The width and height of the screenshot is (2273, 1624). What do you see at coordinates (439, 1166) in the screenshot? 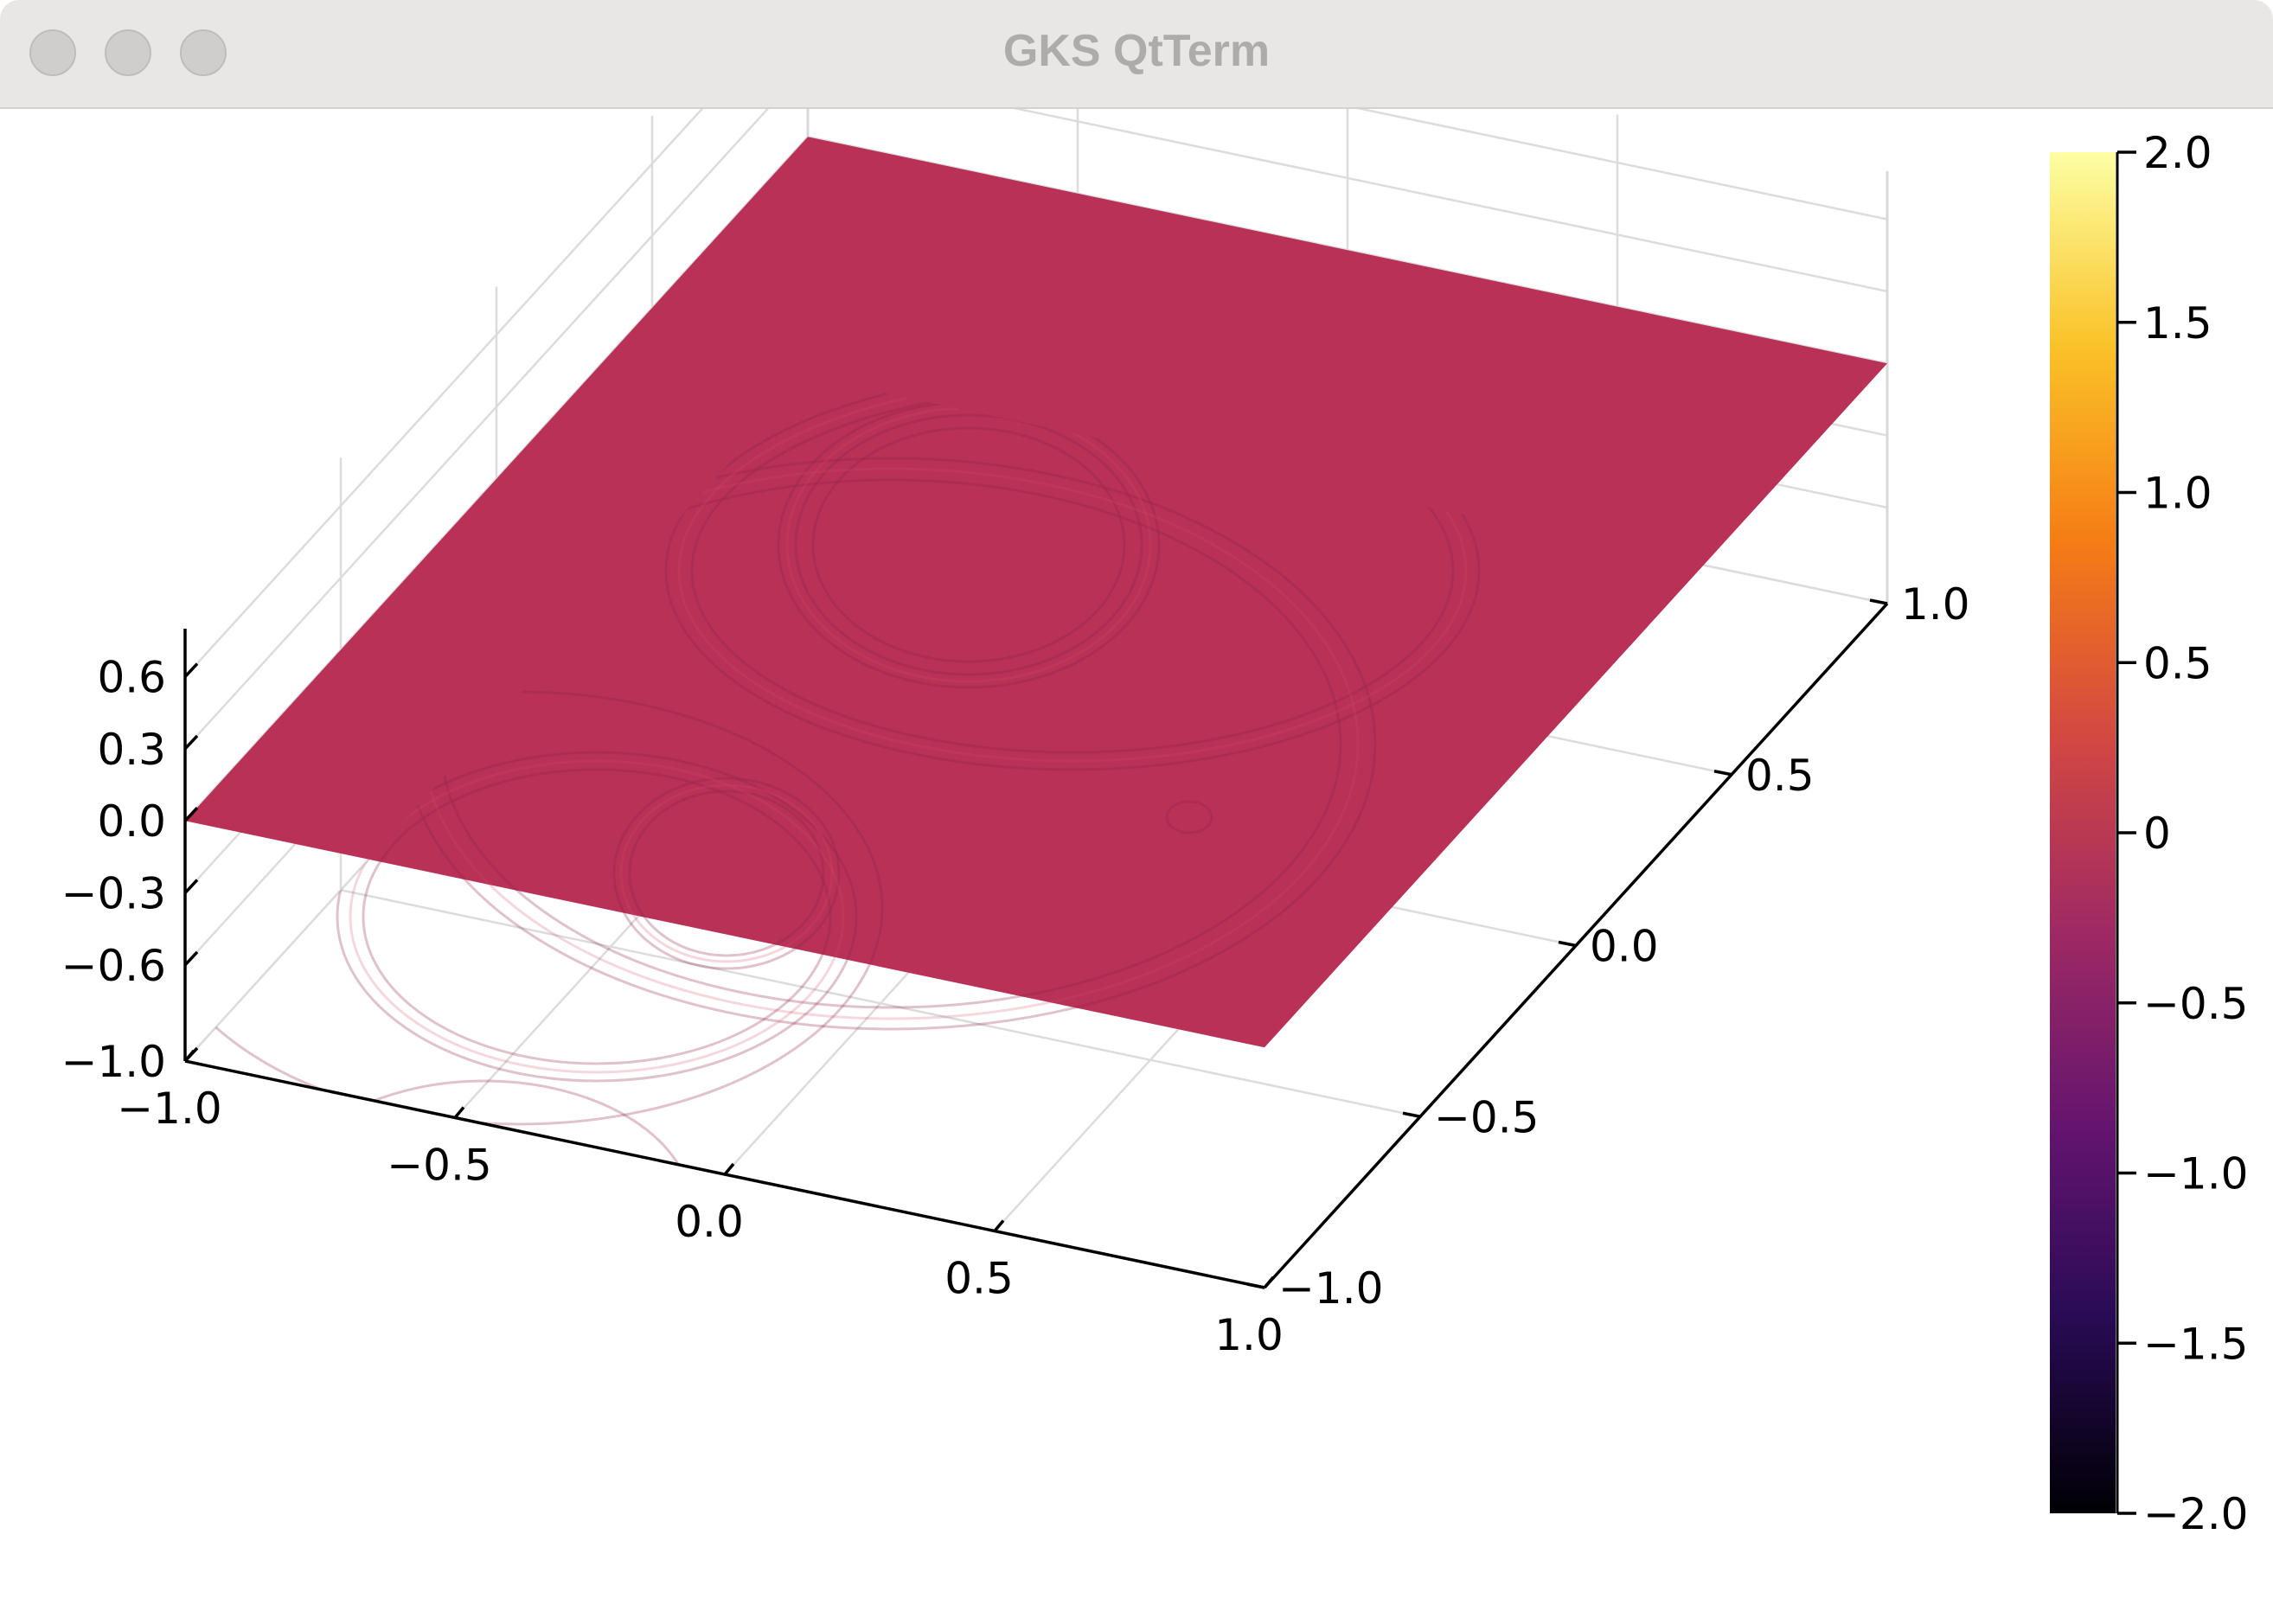
I see `x-tick-label: −0.5` at bounding box center [439, 1166].